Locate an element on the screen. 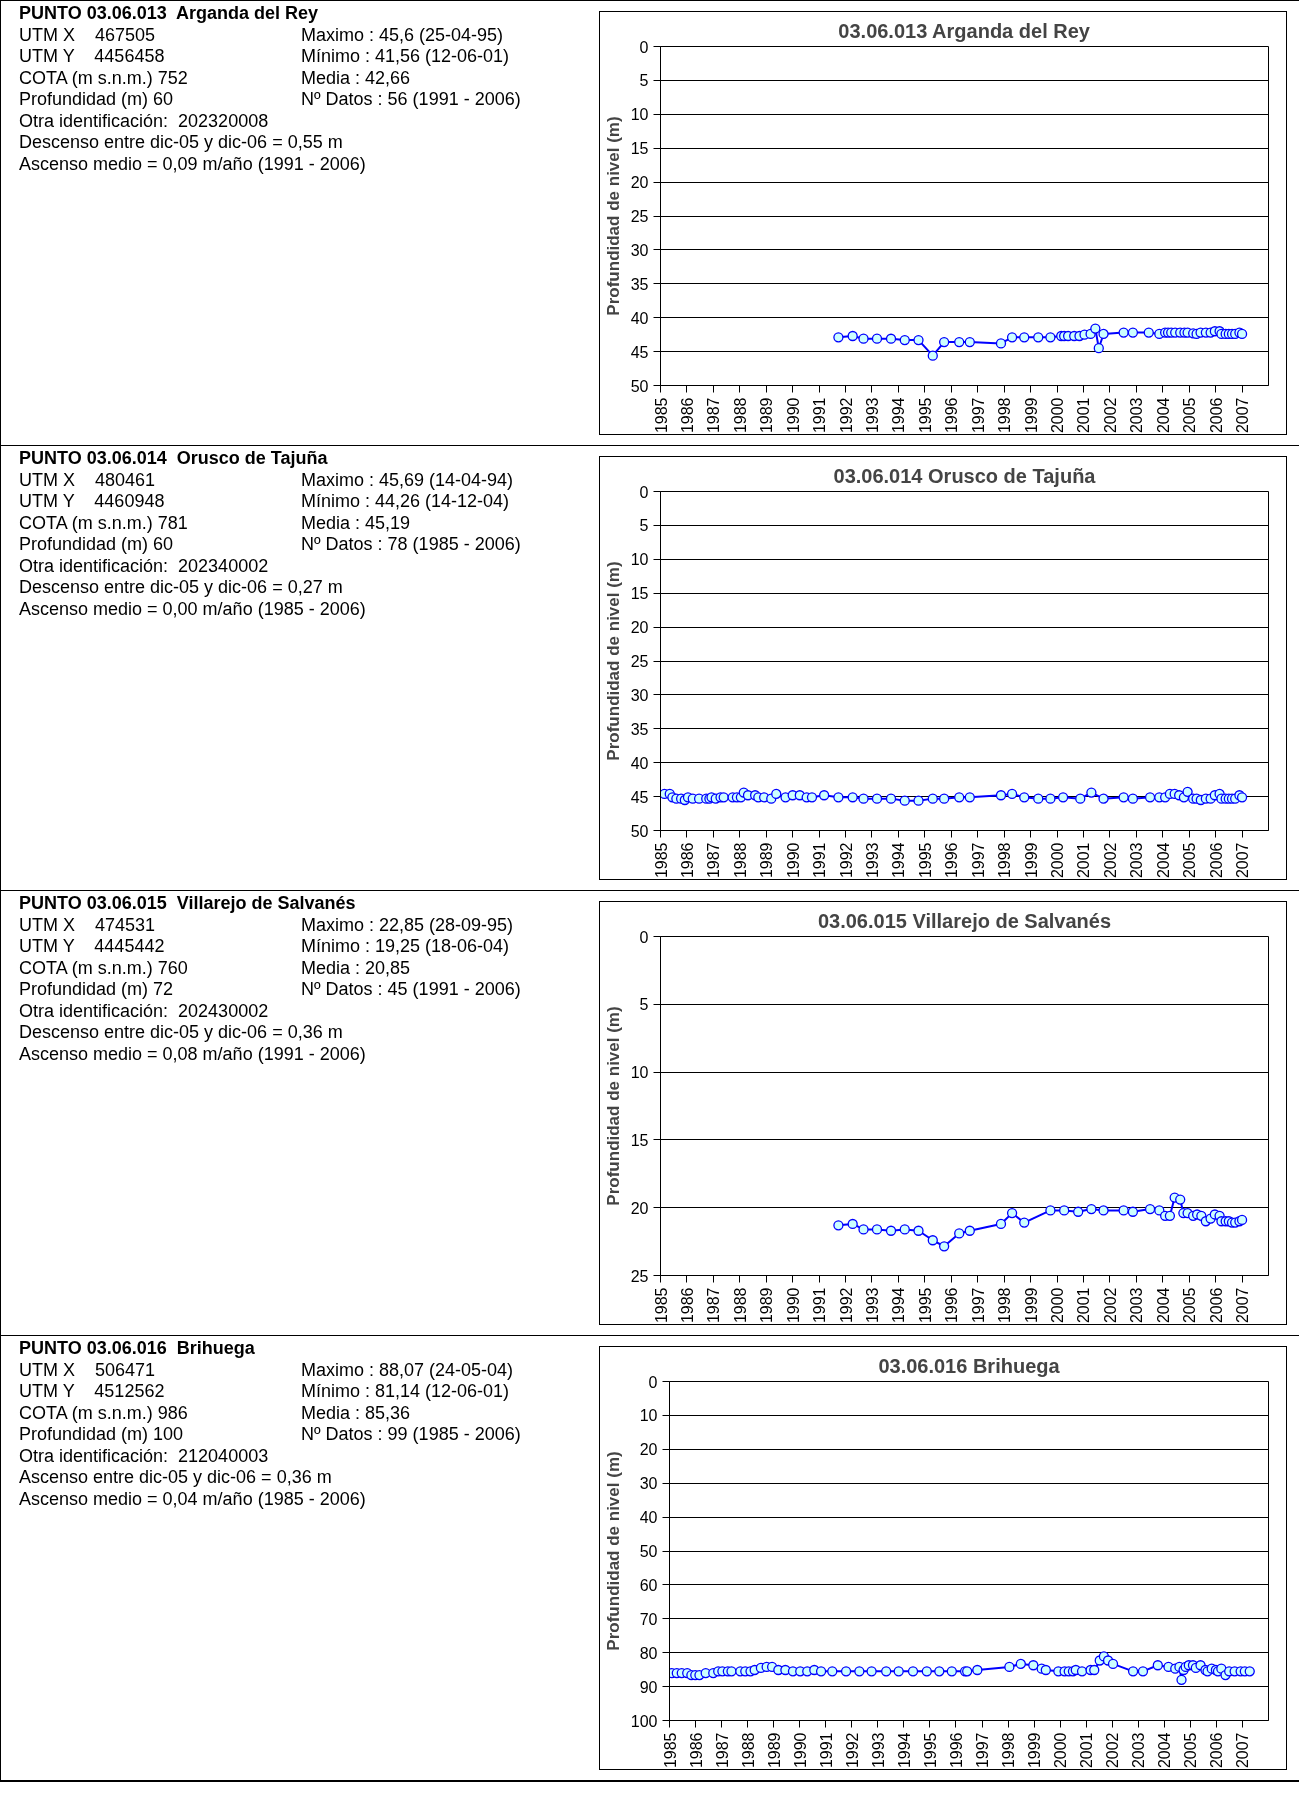  text: PUNTO 03.06.015 Villarejo de Salvanés is located at coordinates (188, 904).